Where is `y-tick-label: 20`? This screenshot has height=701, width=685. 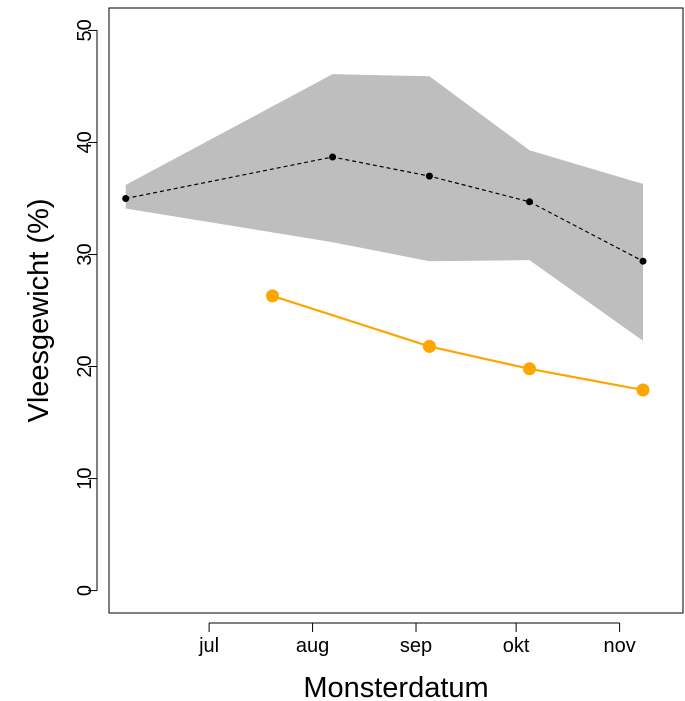 y-tick-label: 20 is located at coordinates (85, 366).